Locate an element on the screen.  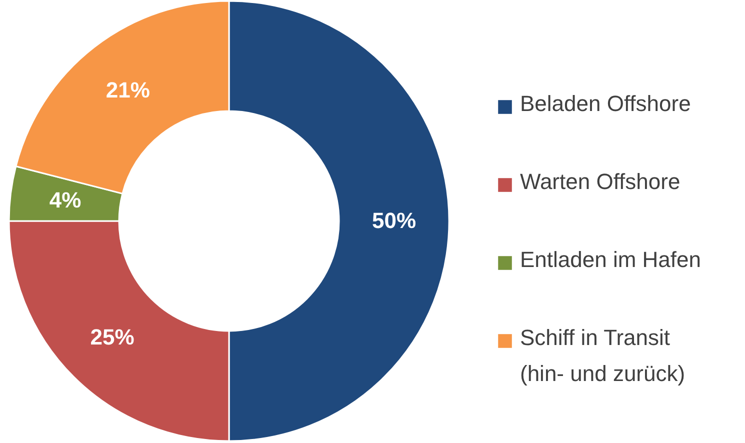
data-label: 50% is located at coordinates (394, 220).